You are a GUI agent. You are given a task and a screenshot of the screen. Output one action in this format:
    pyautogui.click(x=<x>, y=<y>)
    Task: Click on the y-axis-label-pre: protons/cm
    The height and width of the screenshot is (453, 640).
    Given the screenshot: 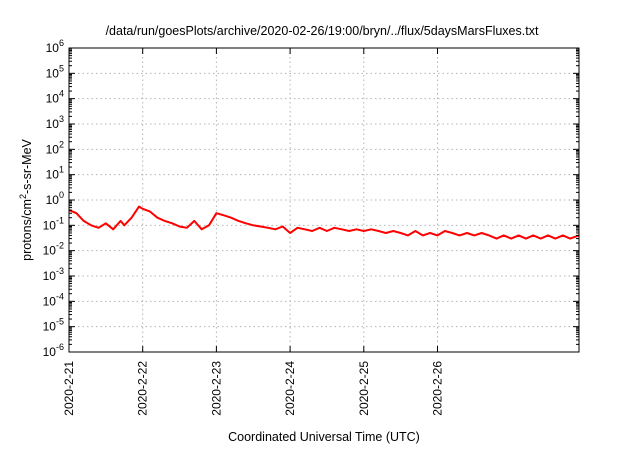 What is the action you would take?
    pyautogui.click(x=27, y=230)
    